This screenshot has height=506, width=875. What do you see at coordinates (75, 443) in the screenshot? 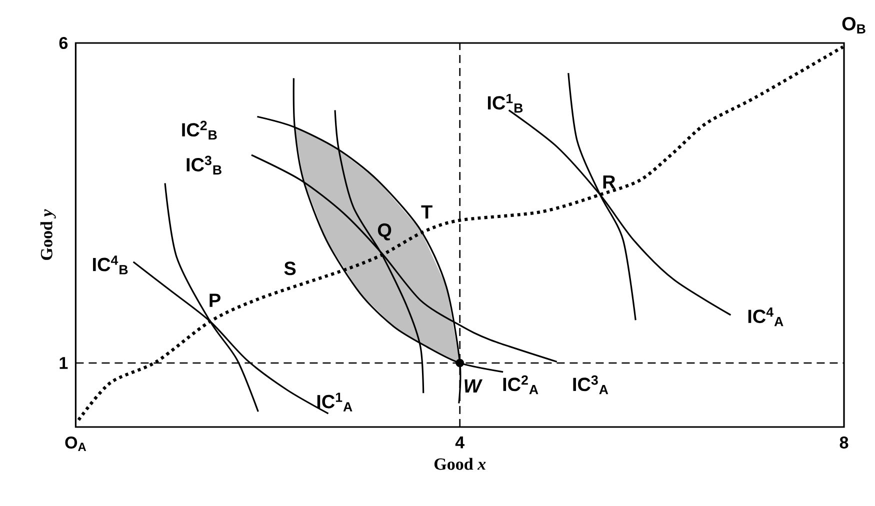
I see `x-tick-label: O$_{A}$` at bounding box center [75, 443].